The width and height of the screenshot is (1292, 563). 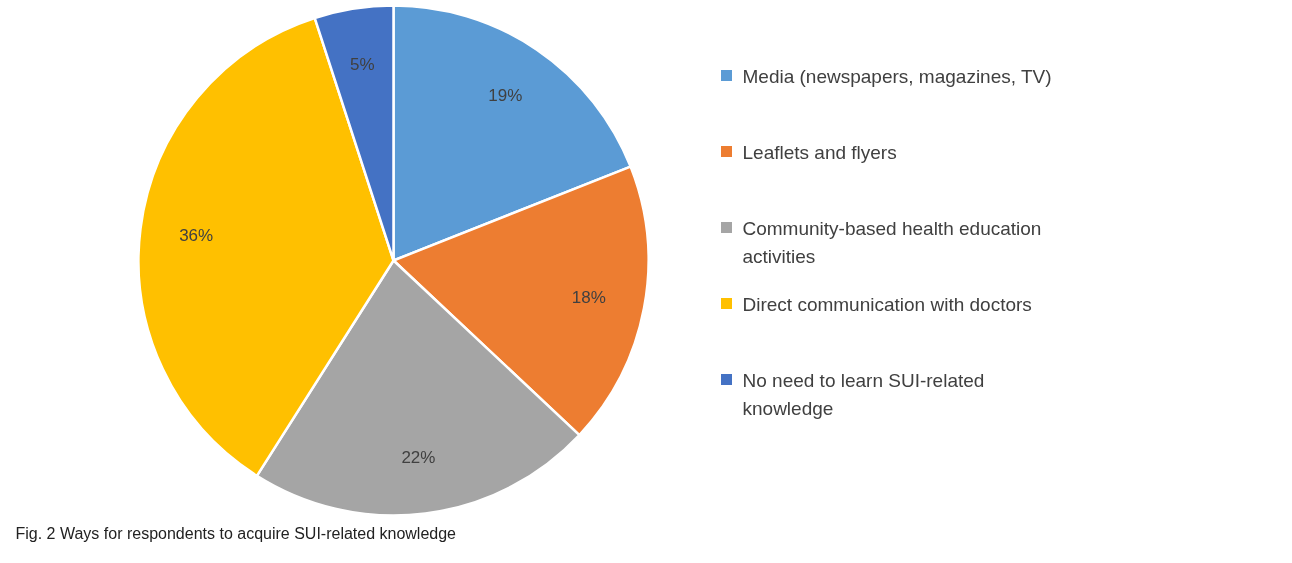 What do you see at coordinates (362, 64) in the screenshot?
I see `data-label: 5%` at bounding box center [362, 64].